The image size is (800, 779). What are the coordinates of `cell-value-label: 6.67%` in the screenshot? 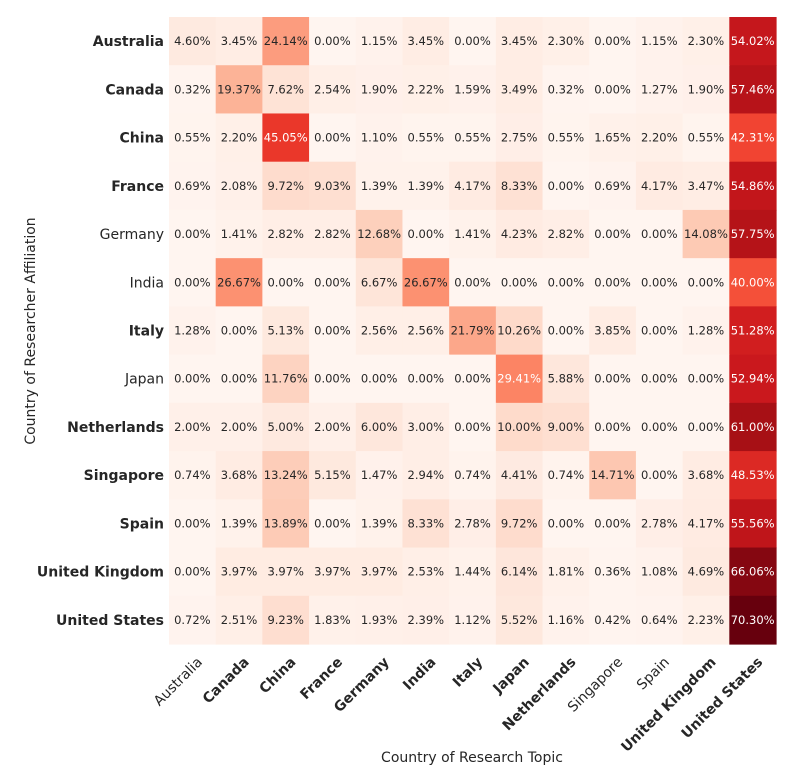 It's located at (379, 282).